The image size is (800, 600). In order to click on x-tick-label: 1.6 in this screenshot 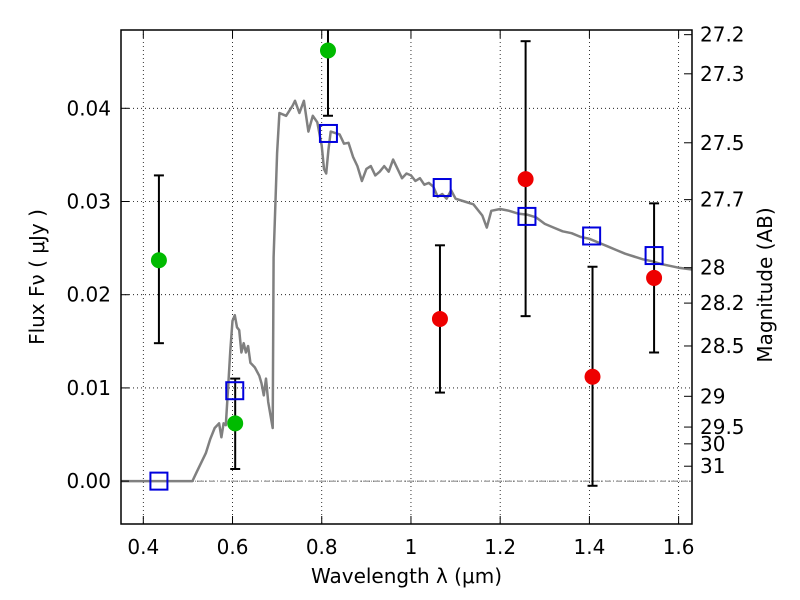, I will do `click(679, 547)`.